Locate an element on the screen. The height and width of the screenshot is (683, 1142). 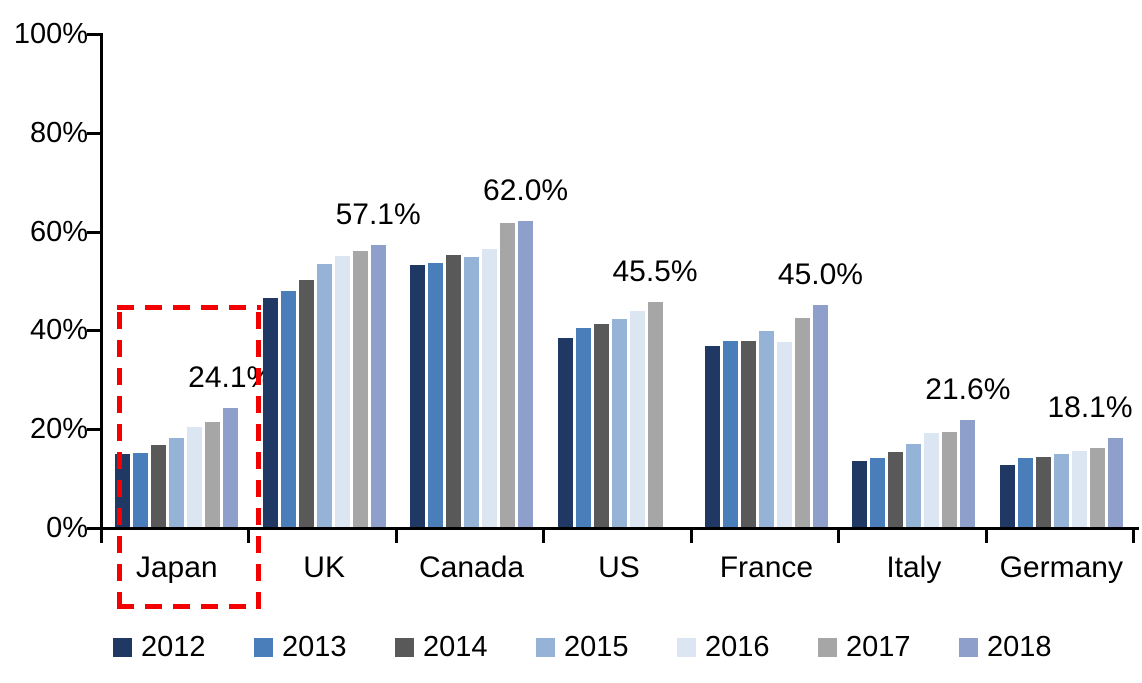
bar-us-2014 is located at coordinates (601, 425).